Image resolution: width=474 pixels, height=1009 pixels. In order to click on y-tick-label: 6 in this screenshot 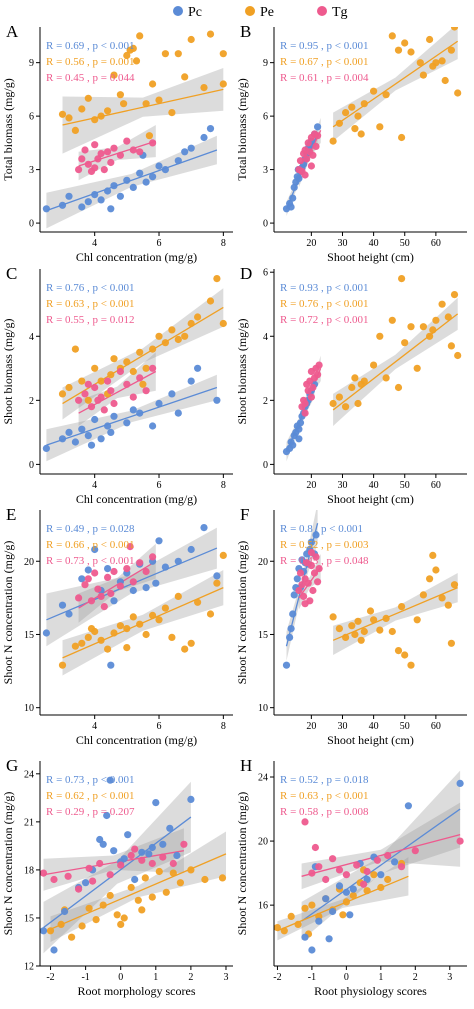, I will do `click(31, 117)`.